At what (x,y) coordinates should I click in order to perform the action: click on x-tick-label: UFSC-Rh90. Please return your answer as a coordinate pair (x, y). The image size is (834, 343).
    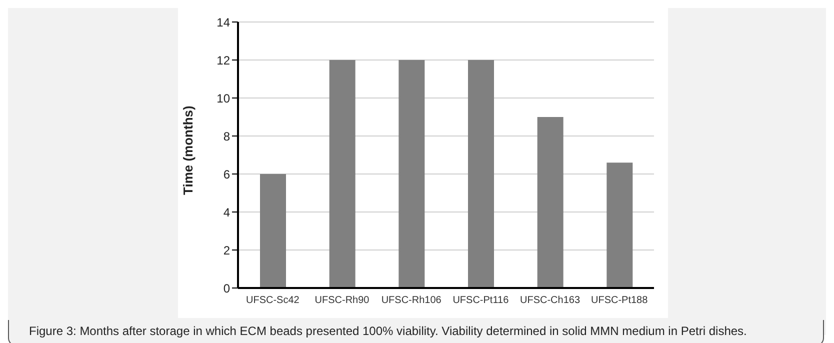
    Looking at the image, I should click on (342, 300).